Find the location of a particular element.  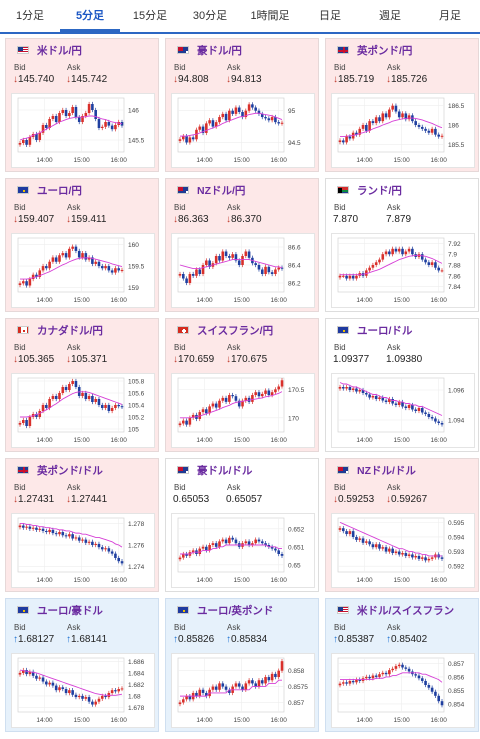

tab-3: 30分足 is located at coordinates (210, 16).